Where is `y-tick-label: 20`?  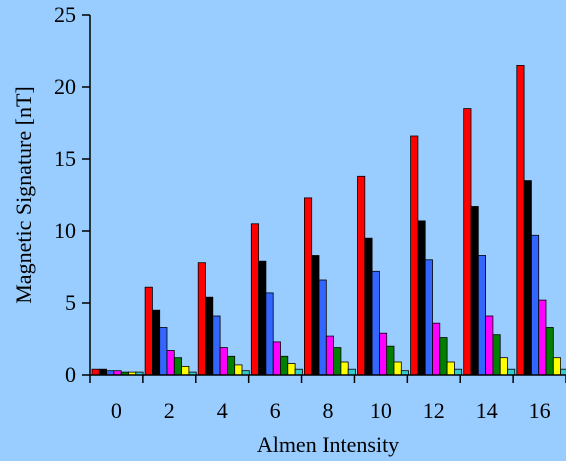 y-tick-label: 20 is located at coordinates (65, 86).